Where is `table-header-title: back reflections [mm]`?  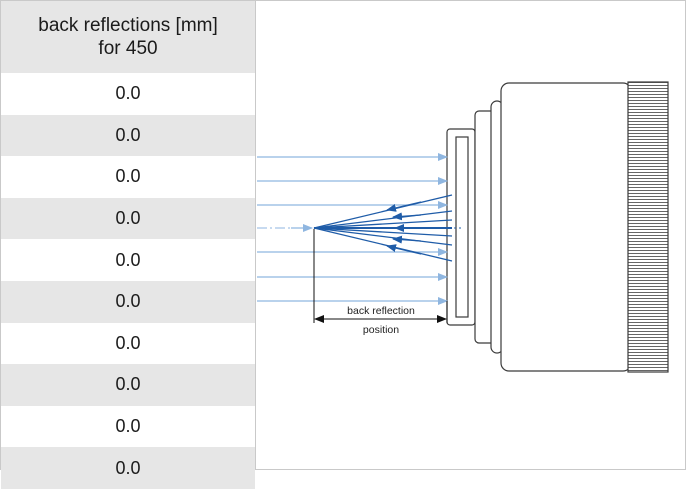
table-header-title: back reflections [mm] is located at coordinates (128, 25).